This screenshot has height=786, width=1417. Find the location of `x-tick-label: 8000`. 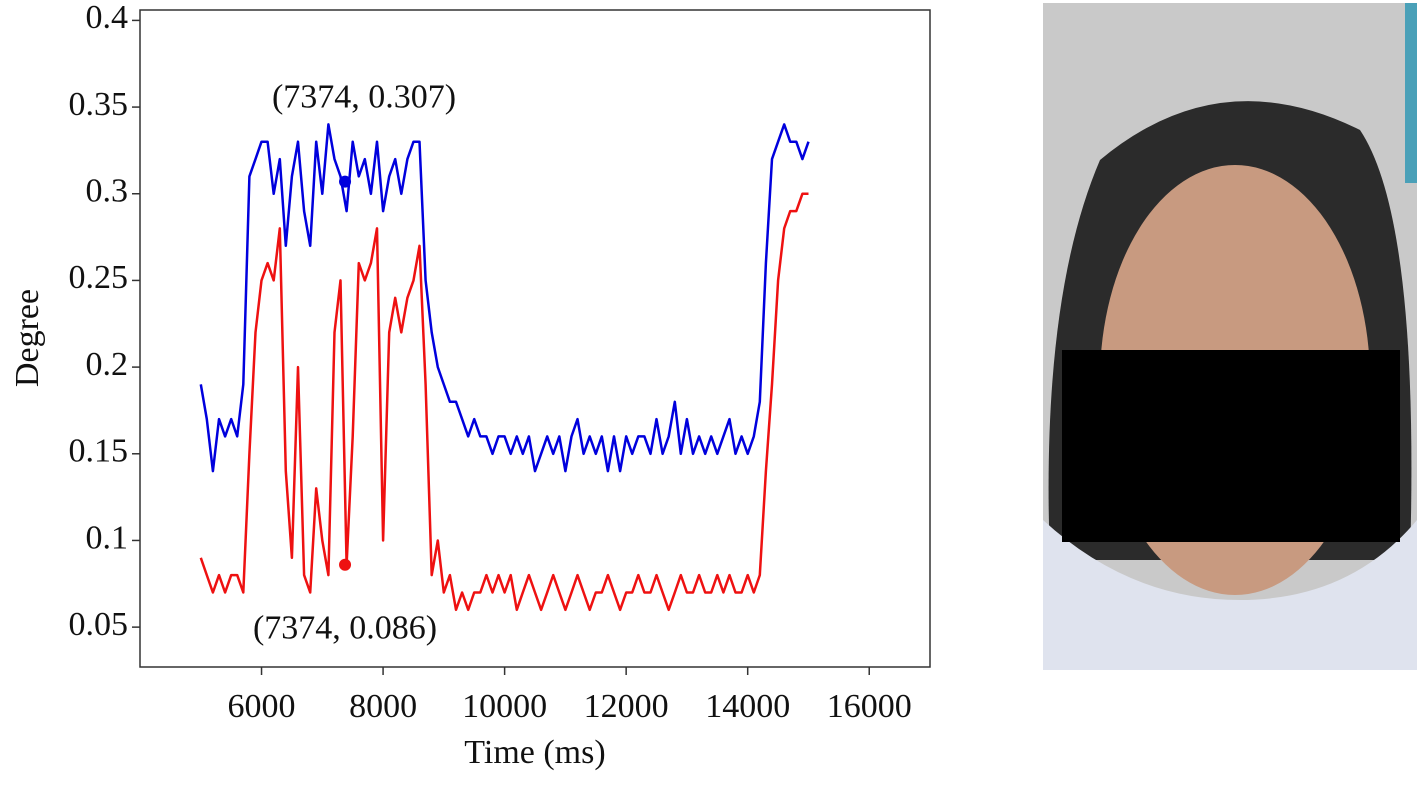

x-tick-label: 8000 is located at coordinates (383, 706).